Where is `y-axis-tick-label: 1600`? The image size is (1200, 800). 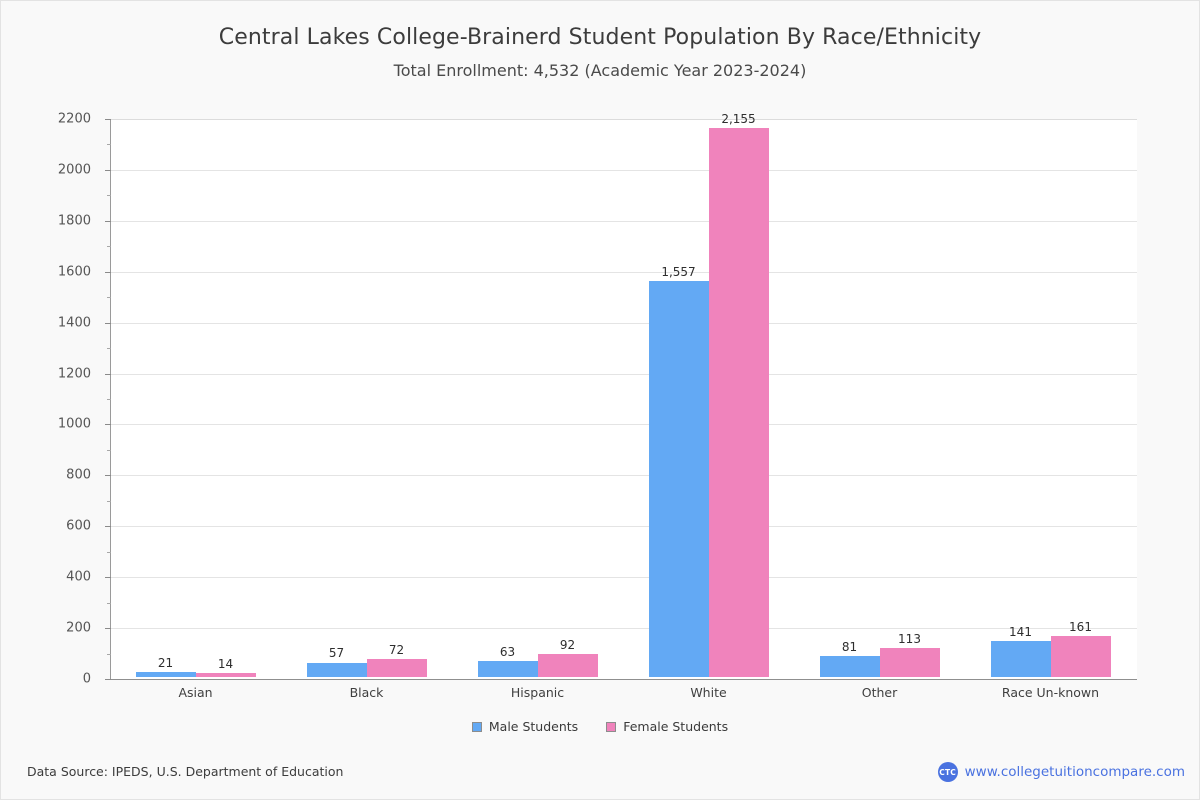
y-axis-tick-label: 1600 is located at coordinates (74, 272).